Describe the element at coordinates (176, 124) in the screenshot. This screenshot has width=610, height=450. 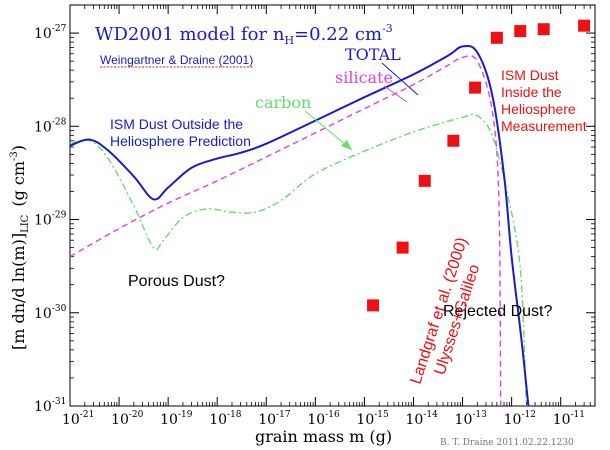
I see `outside-prediction-label-line1: ISM Dust Outside the` at that location.